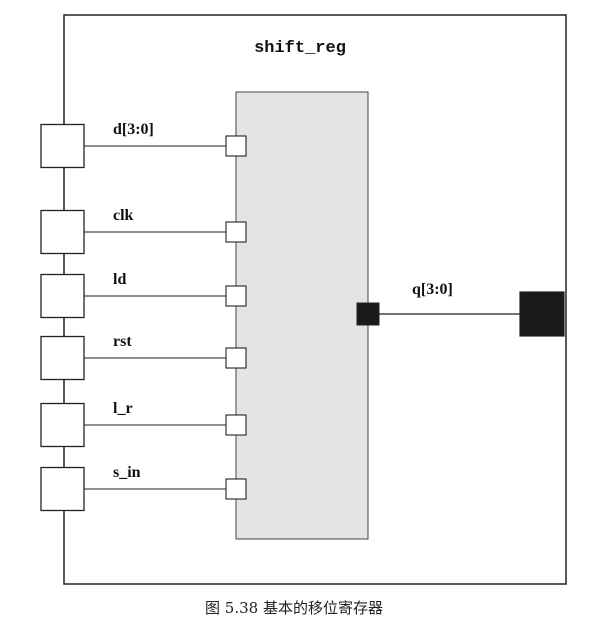 This screenshot has height=626, width=591. What do you see at coordinates (368, 314) in the screenshot?
I see `block-output-pin` at bounding box center [368, 314].